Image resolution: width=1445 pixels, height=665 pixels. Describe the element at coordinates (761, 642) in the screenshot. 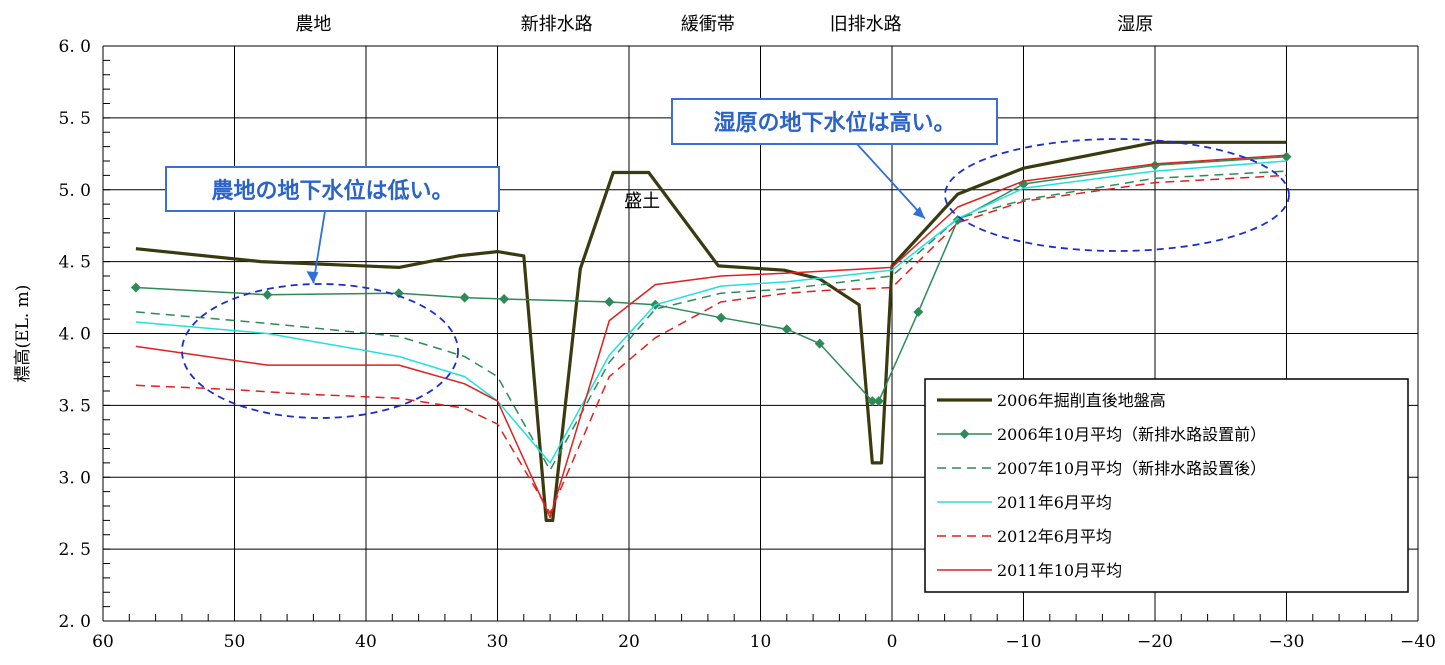

I see `x-tick-label: 10` at that location.